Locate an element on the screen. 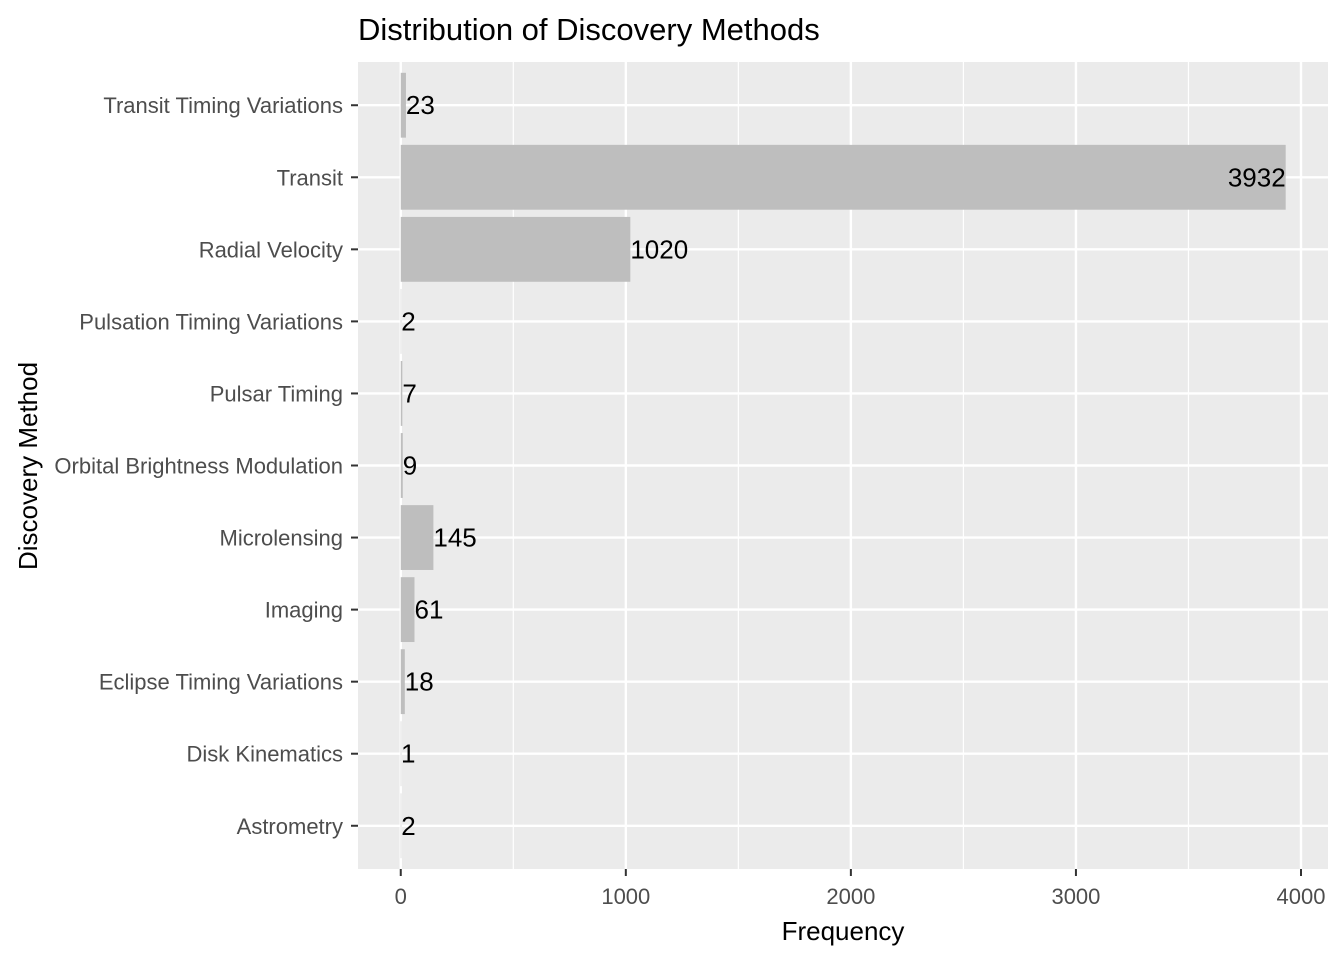  data-label: 1020 is located at coordinates (659, 249).